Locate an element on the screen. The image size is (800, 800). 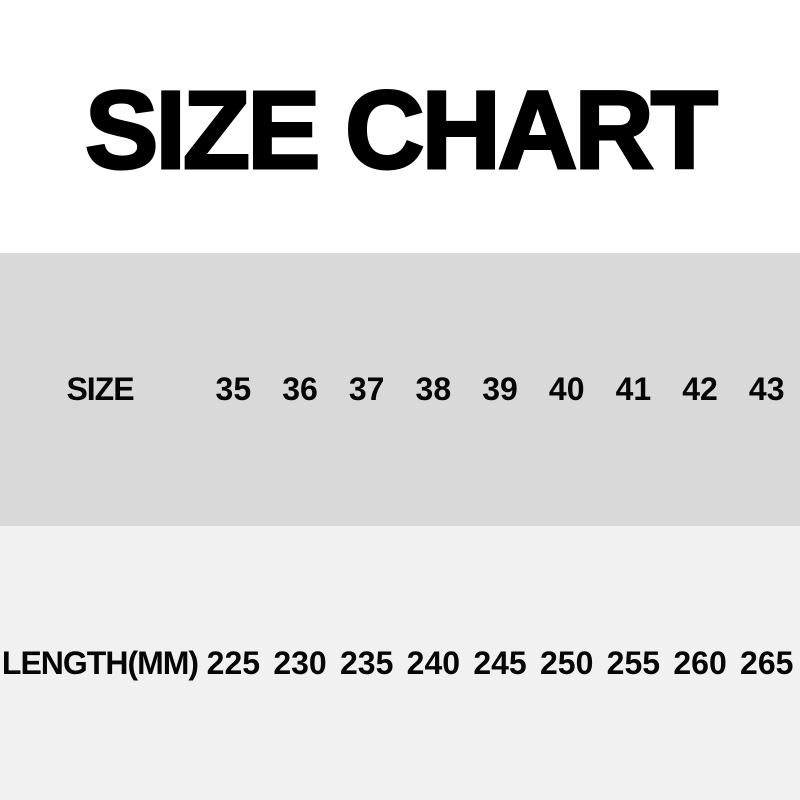
length-value: 240 is located at coordinates (433, 662).